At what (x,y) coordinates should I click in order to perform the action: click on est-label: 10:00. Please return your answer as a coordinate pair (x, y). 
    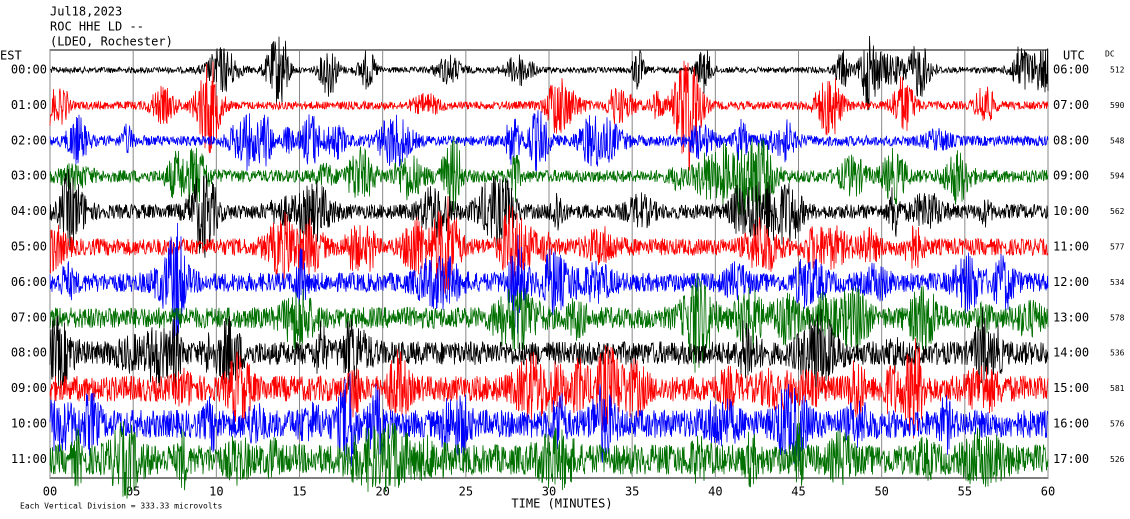
    Looking at the image, I should click on (29, 424).